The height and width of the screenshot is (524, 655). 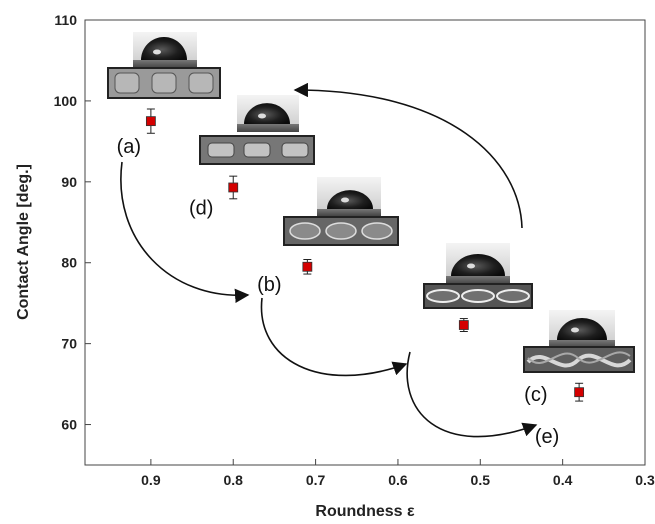 I want to click on annotation-label: (a), so click(x=129, y=147).